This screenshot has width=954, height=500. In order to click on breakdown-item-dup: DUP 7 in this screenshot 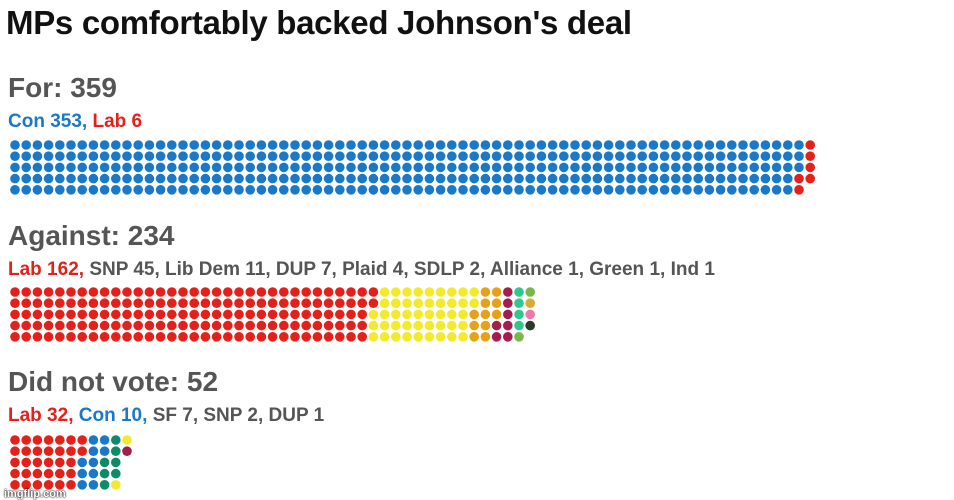, I will do `click(303, 269)`.